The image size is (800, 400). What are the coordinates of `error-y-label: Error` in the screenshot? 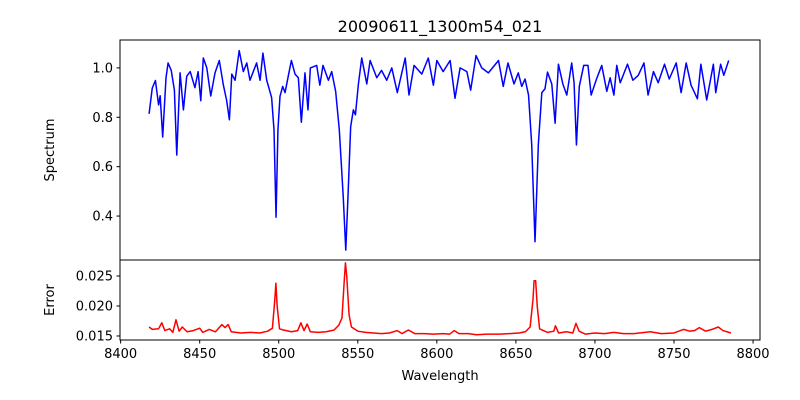 It's located at (50, 300).